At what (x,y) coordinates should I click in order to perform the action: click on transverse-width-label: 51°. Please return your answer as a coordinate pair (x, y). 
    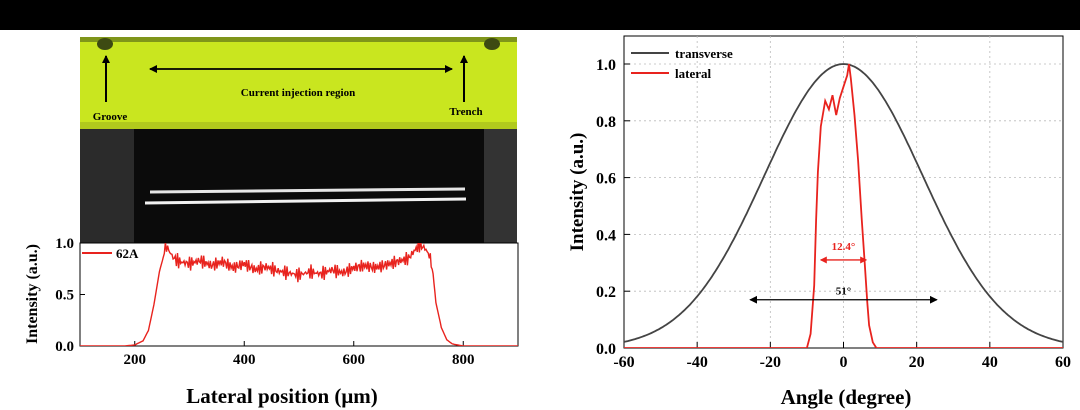
    Looking at the image, I should click on (843, 292).